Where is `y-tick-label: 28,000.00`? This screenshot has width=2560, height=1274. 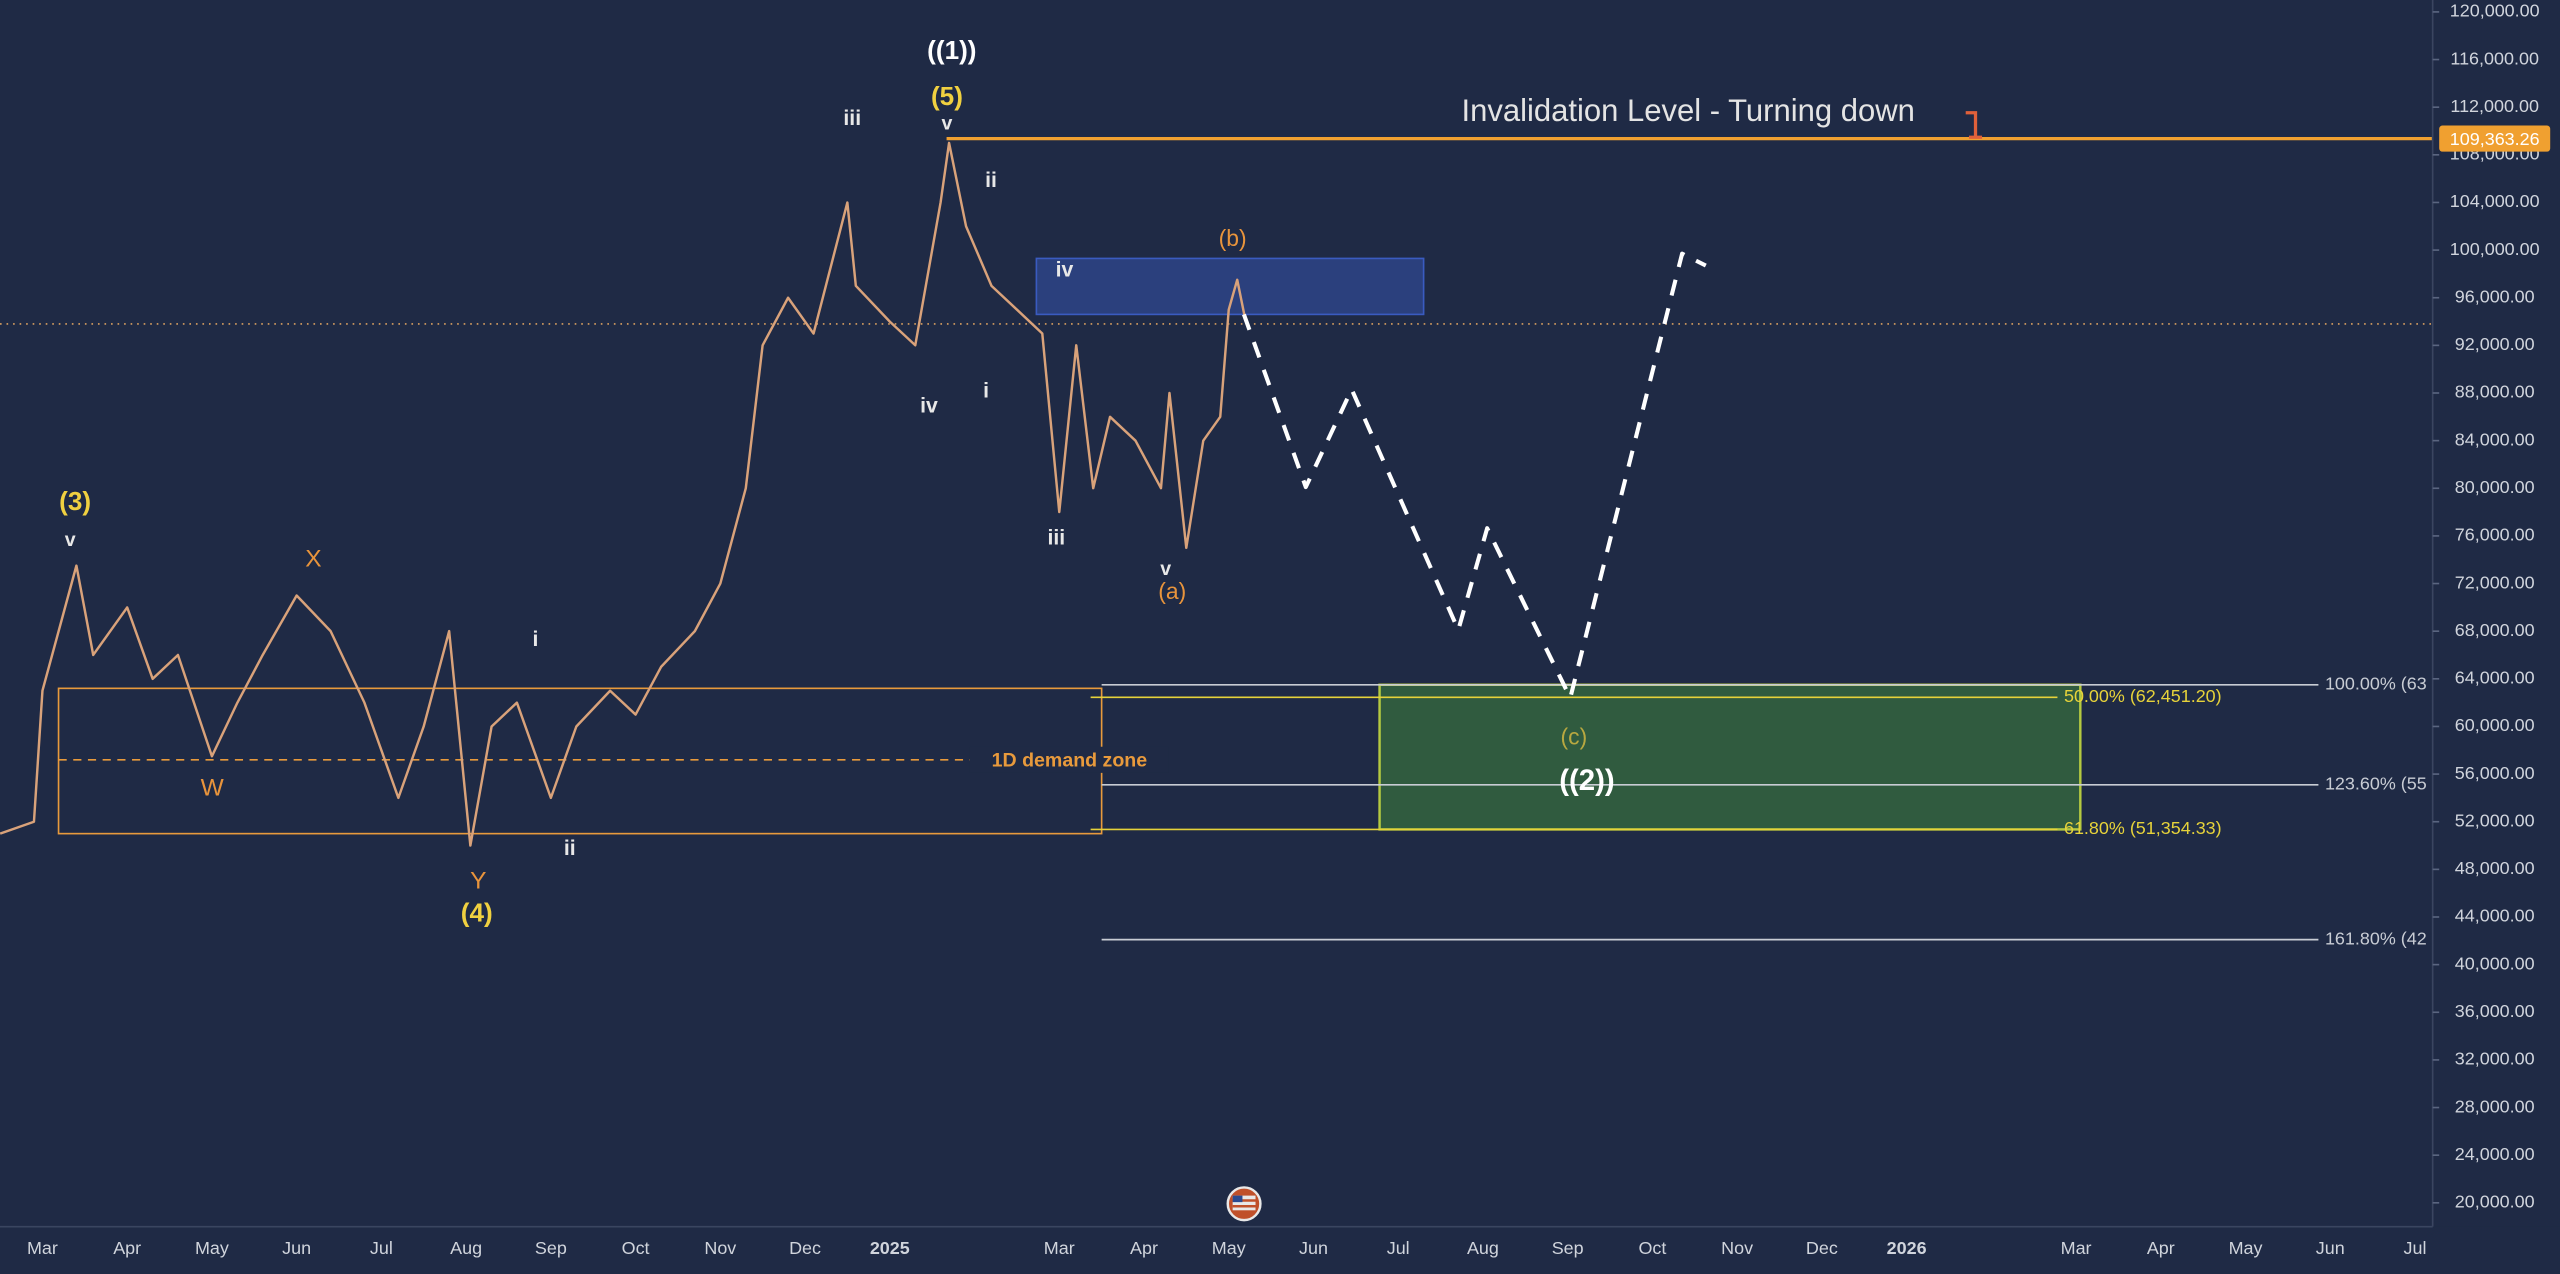 y-tick-label: 28,000.00 is located at coordinates (2495, 1106).